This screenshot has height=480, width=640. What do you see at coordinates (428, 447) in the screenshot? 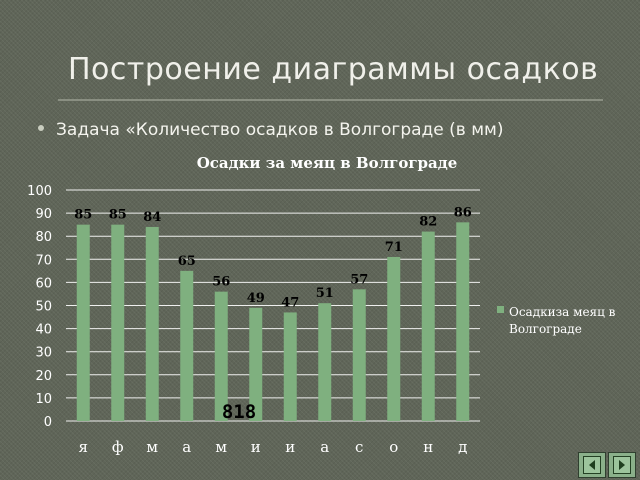
I see `x-tick-label: н` at bounding box center [428, 447].